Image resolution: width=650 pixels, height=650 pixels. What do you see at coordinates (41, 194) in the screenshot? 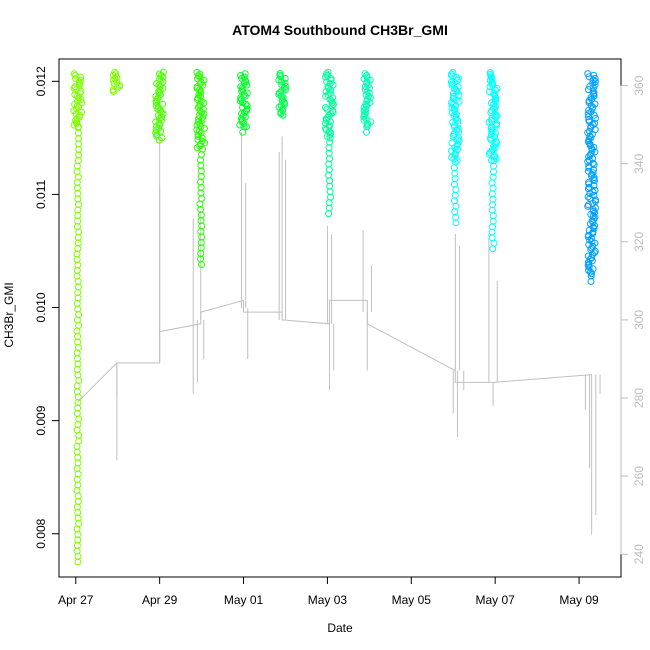
I see `y-tick-label: 0.011` at bounding box center [41, 194].